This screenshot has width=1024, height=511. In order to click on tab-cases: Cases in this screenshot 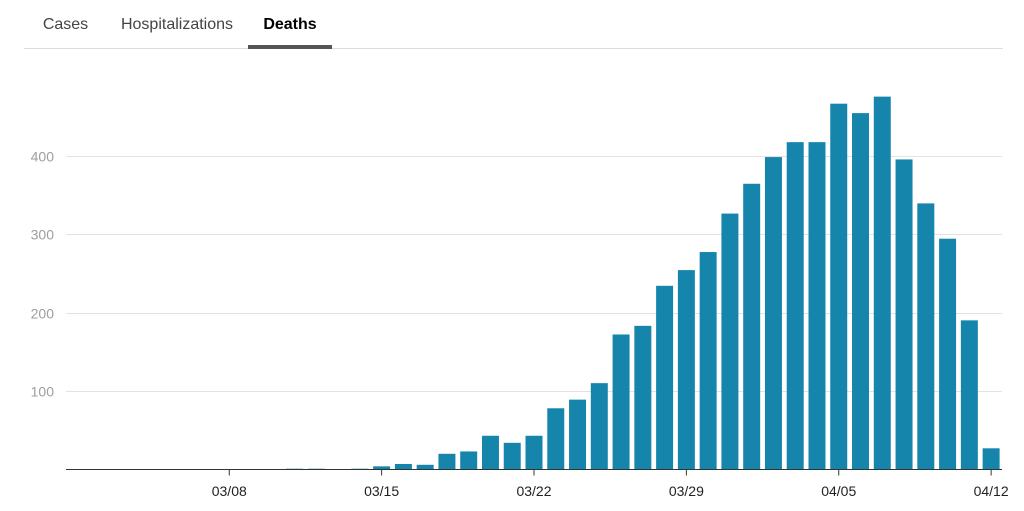, I will do `click(65, 24)`.